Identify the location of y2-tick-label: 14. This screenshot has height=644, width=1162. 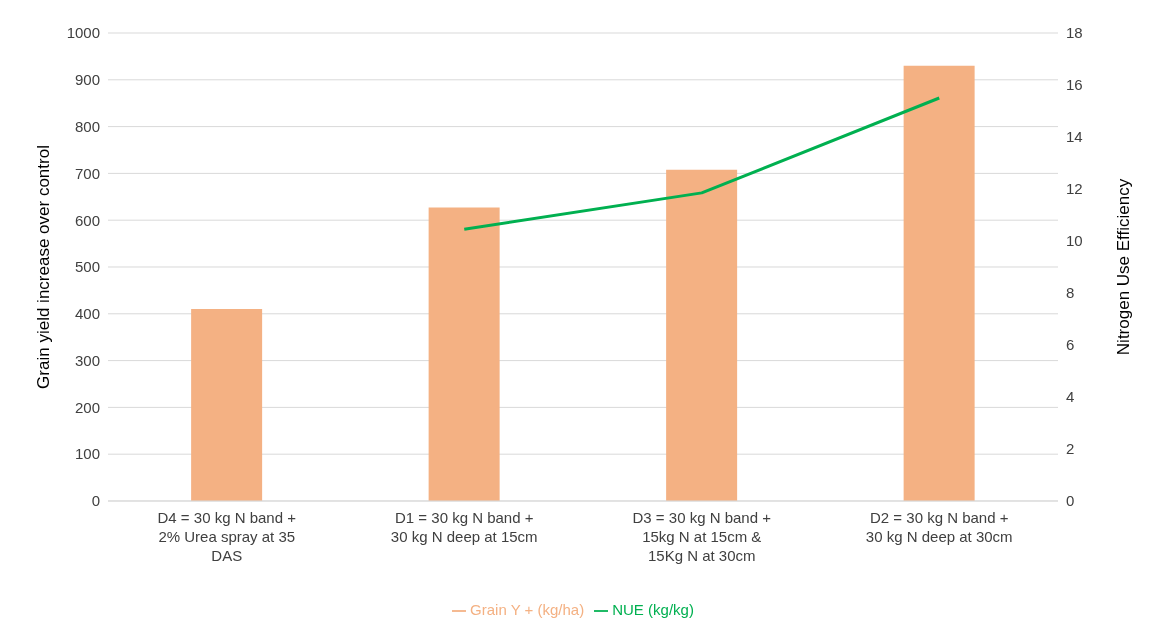
(1074, 137).